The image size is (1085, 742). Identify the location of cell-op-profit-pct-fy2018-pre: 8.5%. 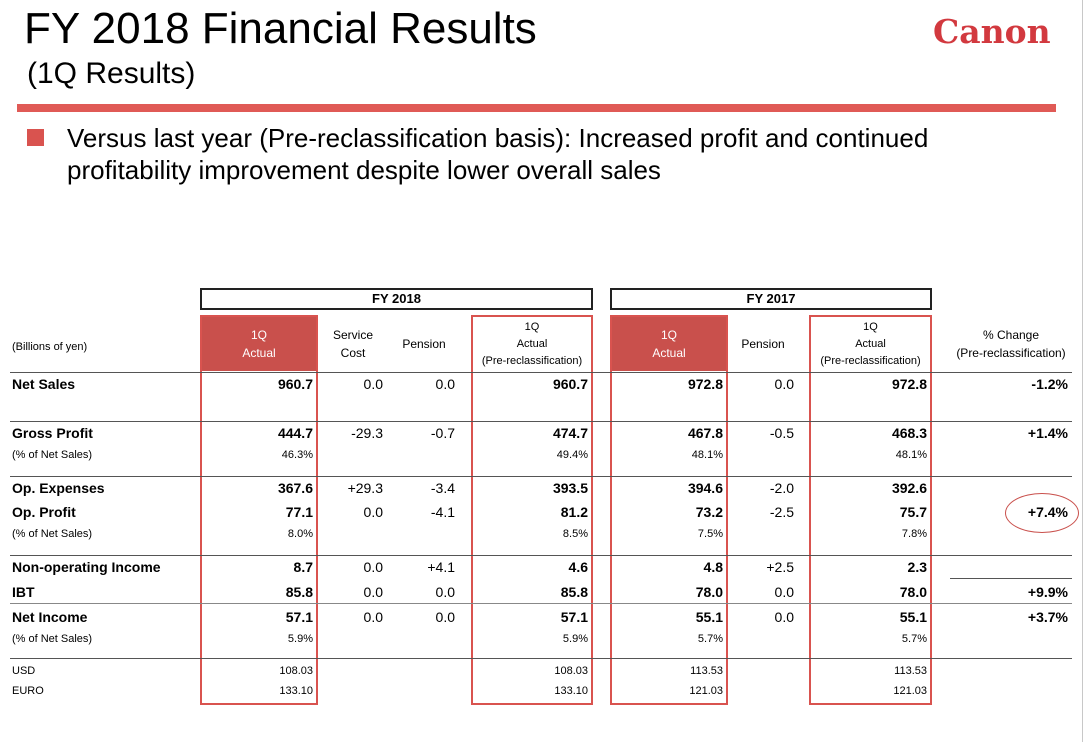
(575, 534).